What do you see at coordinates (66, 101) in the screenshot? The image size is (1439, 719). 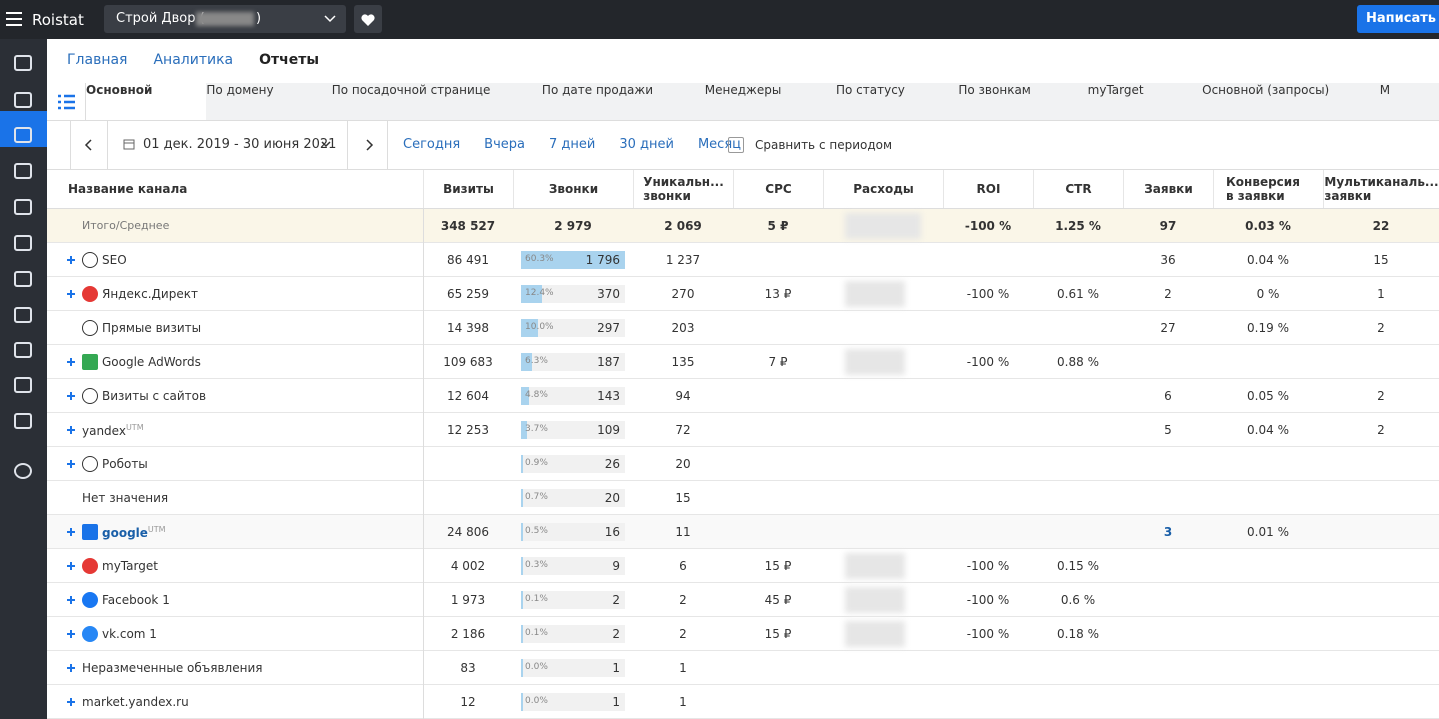 I see `list-view` at bounding box center [66, 101].